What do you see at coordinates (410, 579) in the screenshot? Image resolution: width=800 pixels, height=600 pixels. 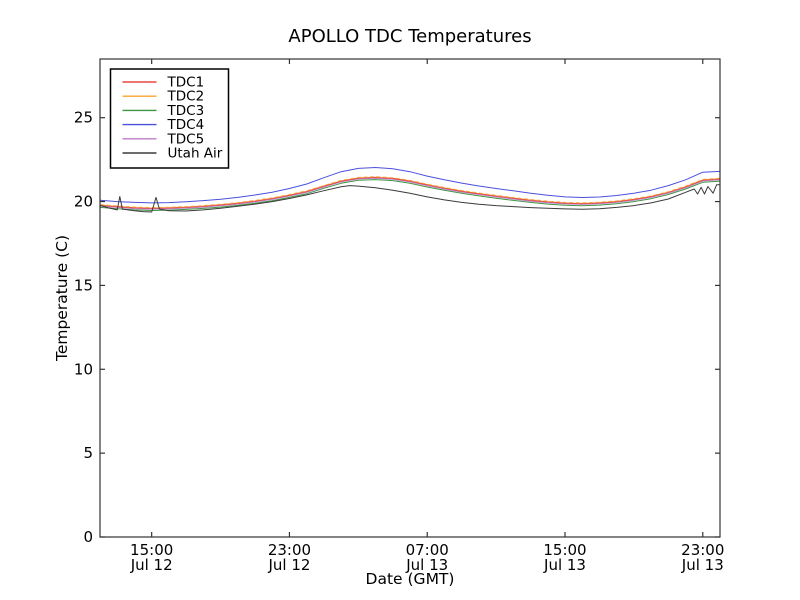 I see `x-axis-label: Date (GMT)` at bounding box center [410, 579].